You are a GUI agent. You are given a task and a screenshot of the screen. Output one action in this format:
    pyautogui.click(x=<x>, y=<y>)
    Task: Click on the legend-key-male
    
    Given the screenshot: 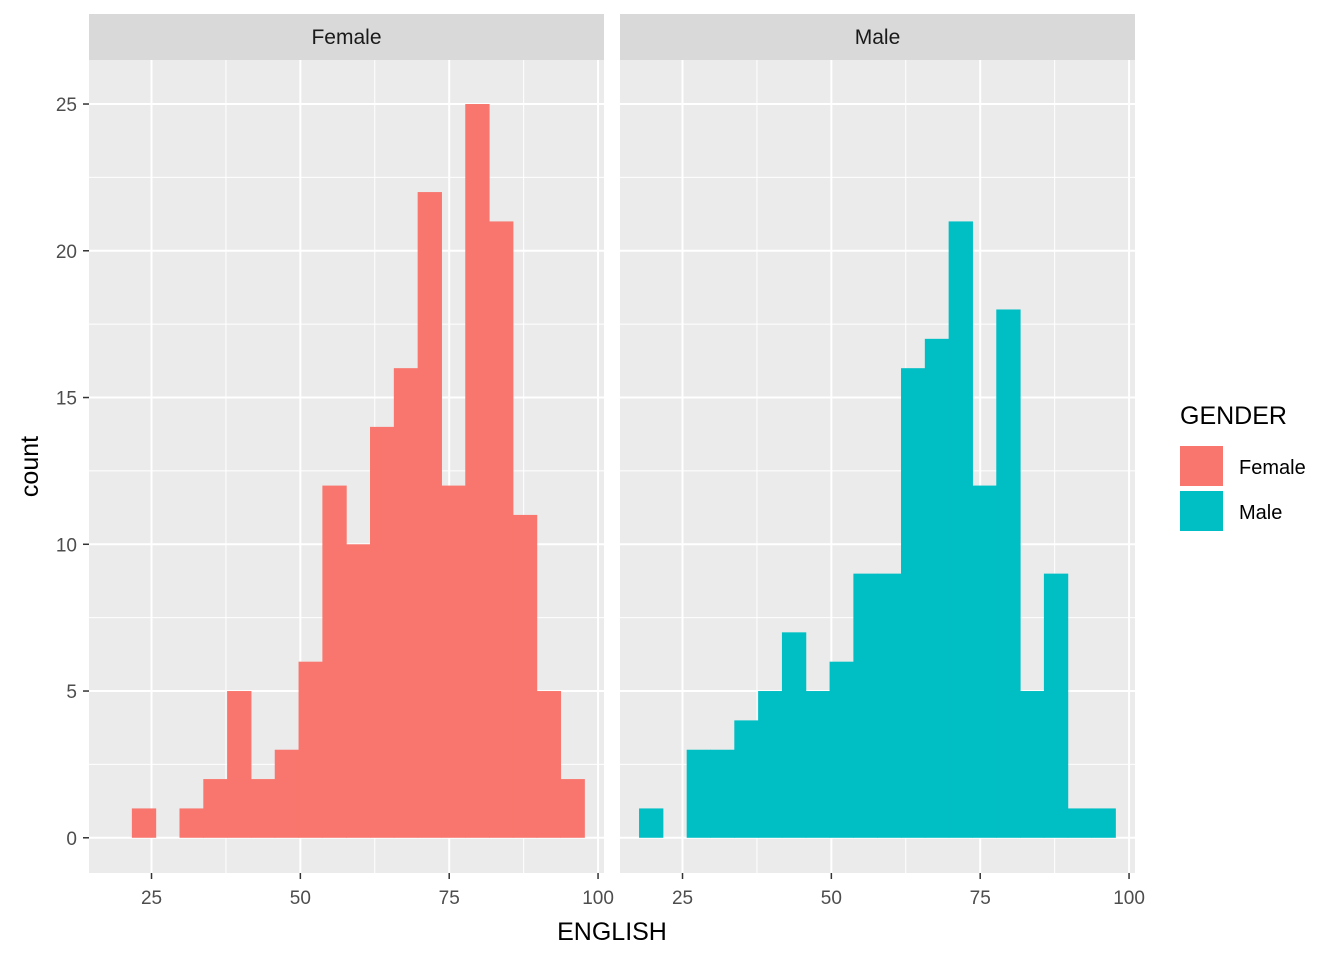 What is the action you would take?
    pyautogui.click(x=1201, y=511)
    